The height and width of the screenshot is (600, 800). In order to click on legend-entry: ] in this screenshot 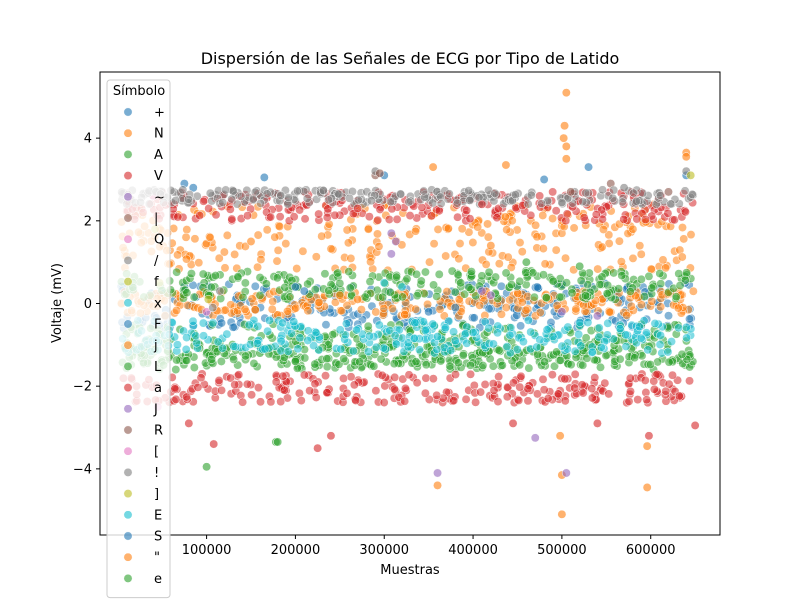, I will do `click(156, 494)`.